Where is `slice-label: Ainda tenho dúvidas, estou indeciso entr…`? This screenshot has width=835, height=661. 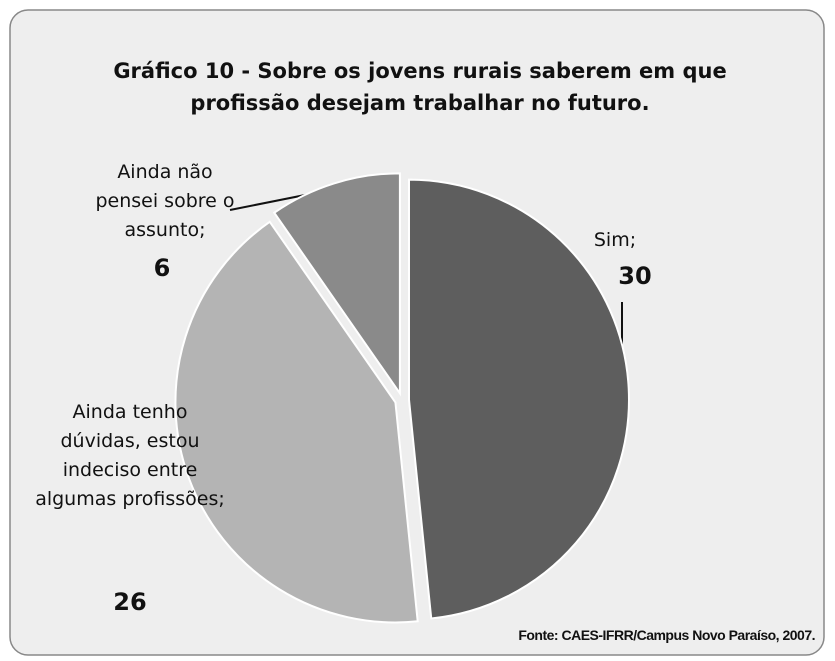
slice-label: Ainda tenho dúvidas, estou indeciso entr… is located at coordinates (130, 455).